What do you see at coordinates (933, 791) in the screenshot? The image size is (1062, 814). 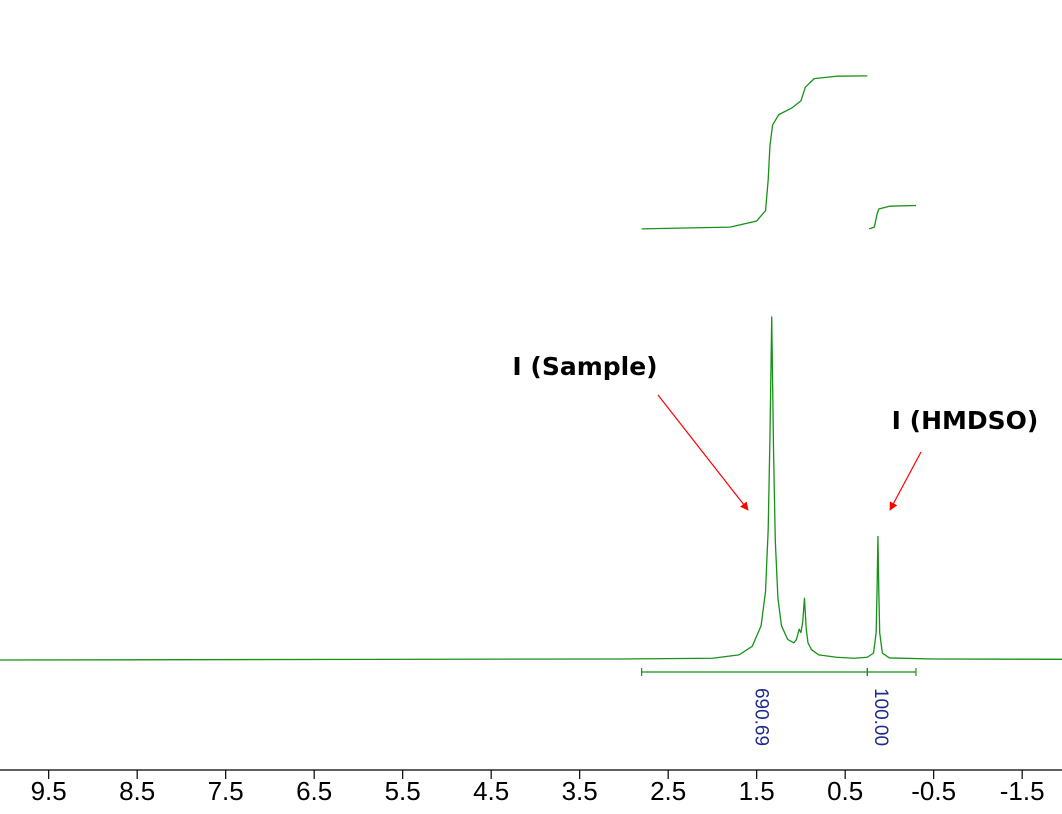 I see `x-tick-label: -0.5` at bounding box center [933, 791].